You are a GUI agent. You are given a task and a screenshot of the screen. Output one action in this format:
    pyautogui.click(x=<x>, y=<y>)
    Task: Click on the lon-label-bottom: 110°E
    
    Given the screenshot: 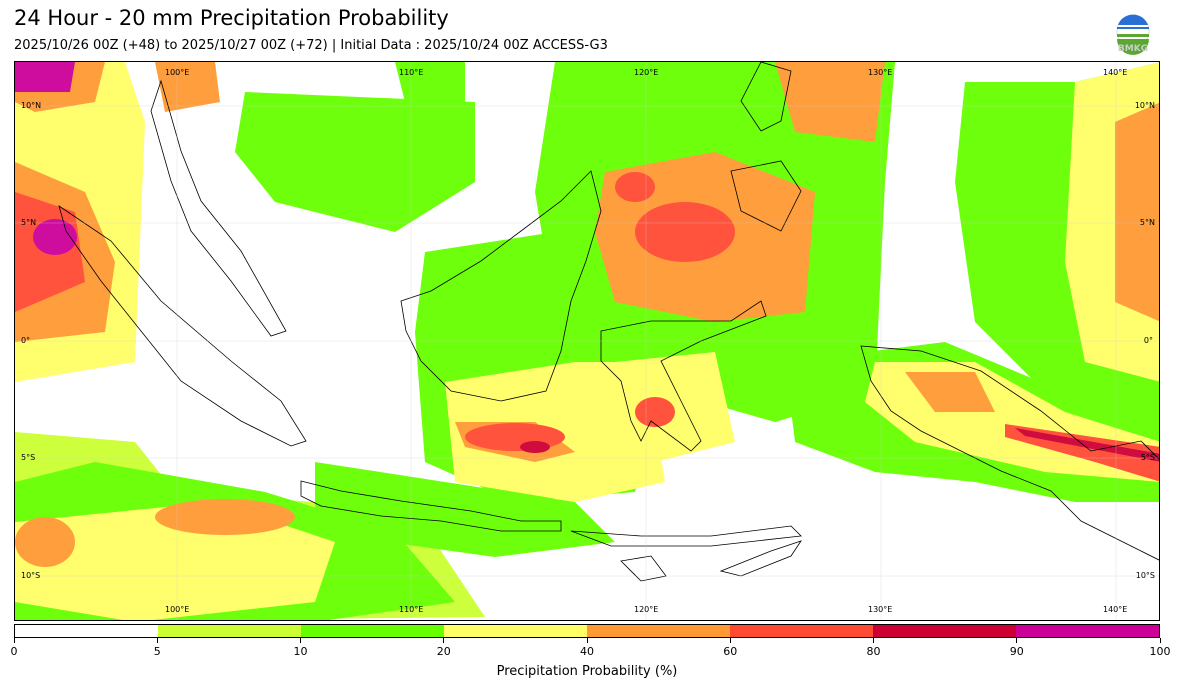 What is the action you would take?
    pyautogui.click(x=411, y=609)
    